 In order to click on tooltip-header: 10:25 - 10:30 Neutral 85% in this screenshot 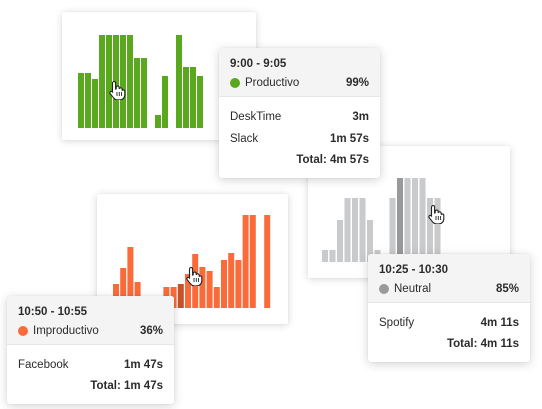, I will do `click(449, 278)`.